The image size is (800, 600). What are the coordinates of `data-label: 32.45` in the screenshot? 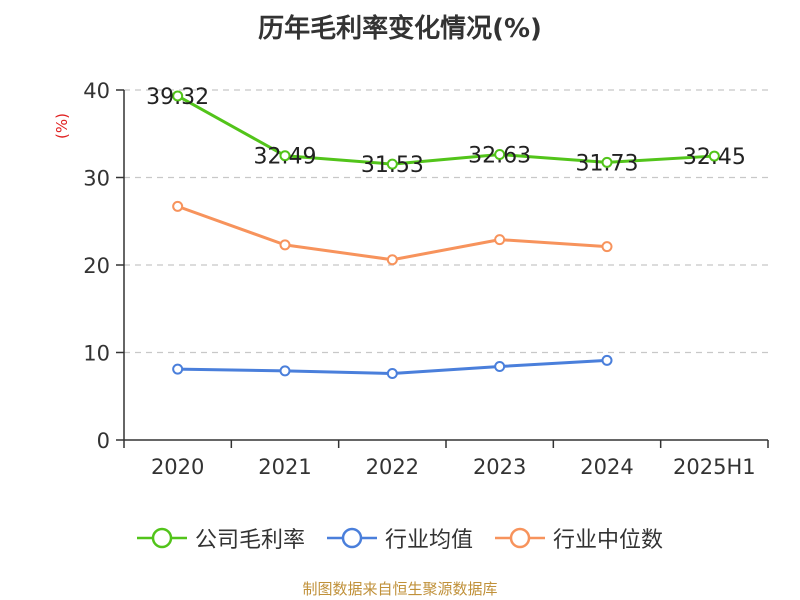 It's located at (714, 157).